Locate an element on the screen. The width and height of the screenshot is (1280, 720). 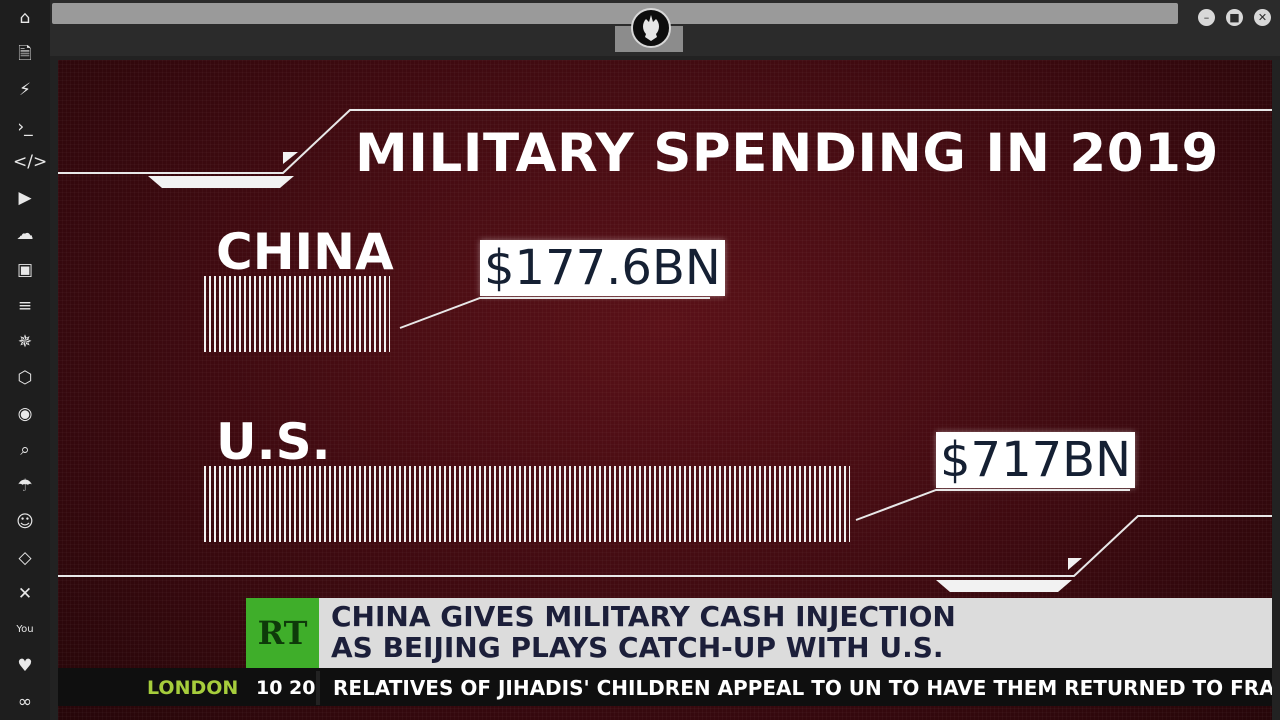
infinity-icon: ∞ is located at coordinates (25, 702).